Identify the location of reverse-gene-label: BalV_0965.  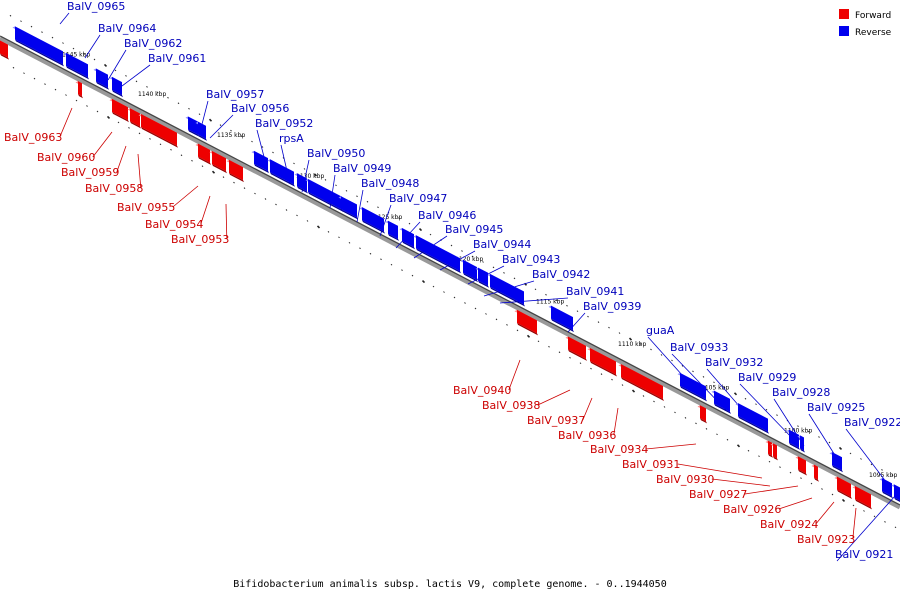
(96, 6).